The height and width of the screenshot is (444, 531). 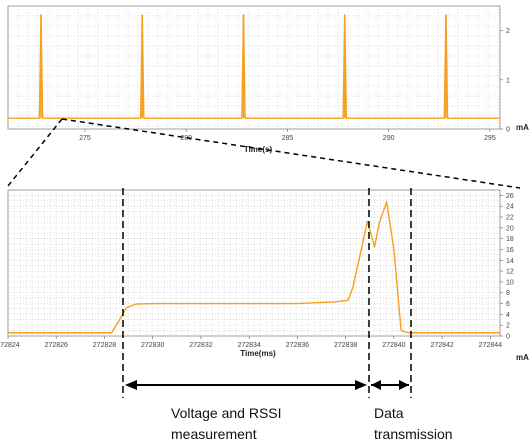 What do you see at coordinates (508, 304) in the screenshot?
I see `y-tick-label: 6` at bounding box center [508, 304].